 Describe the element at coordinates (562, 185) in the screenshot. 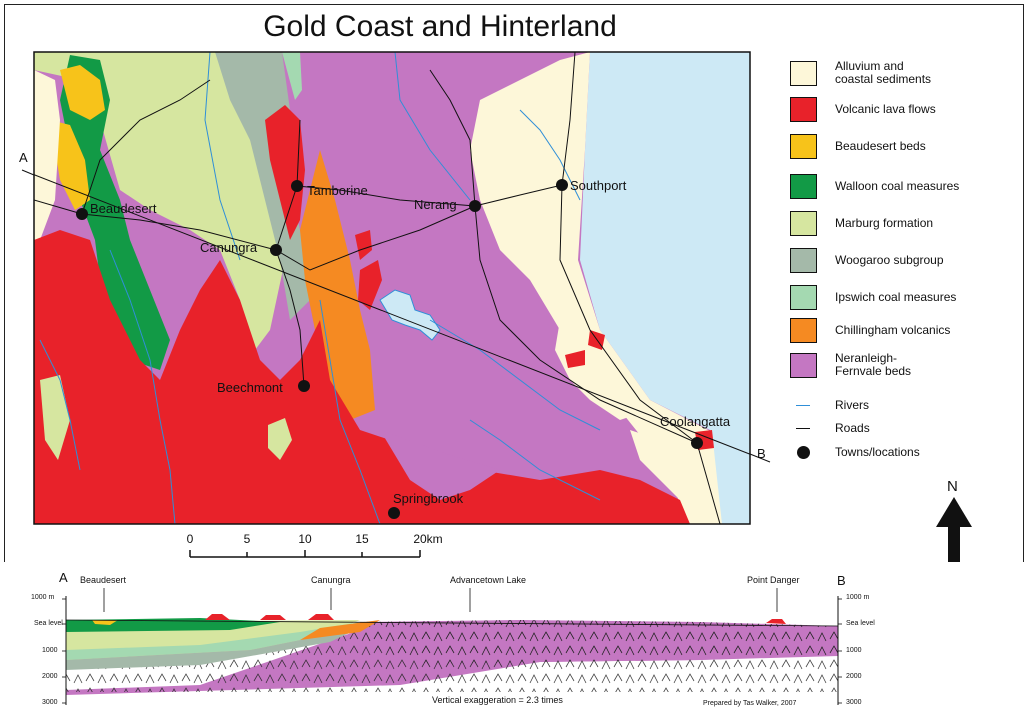

I see `town-dot-southport` at that location.